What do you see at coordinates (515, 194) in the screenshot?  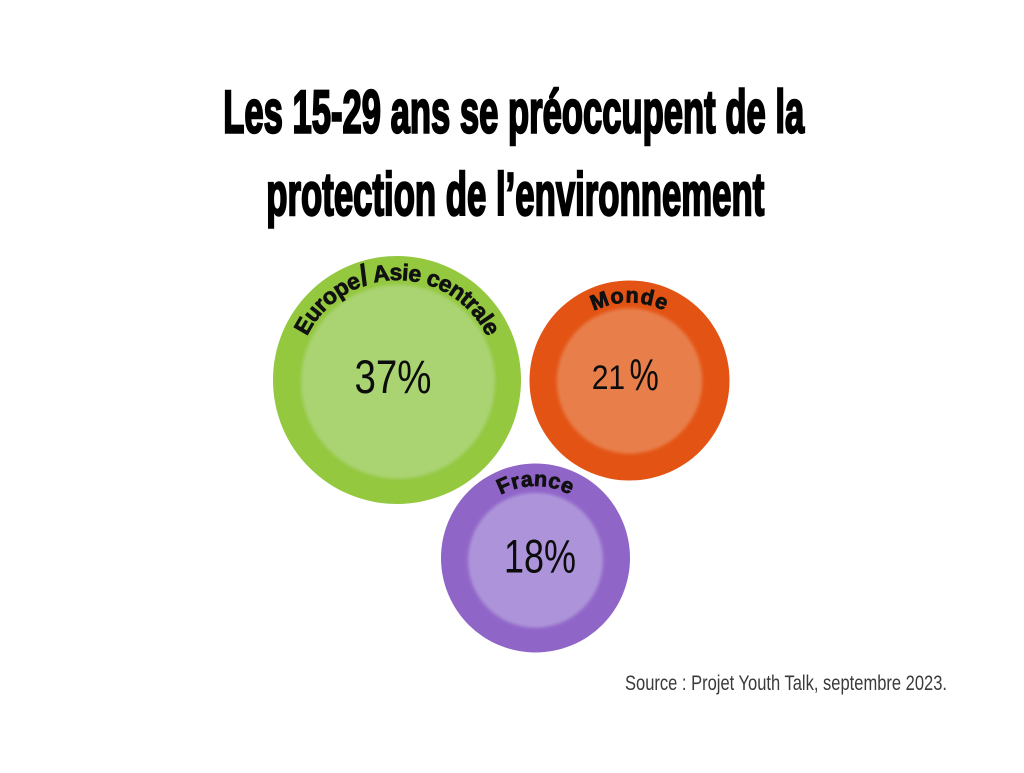 I see `svg-text: protection de l’environnement` at bounding box center [515, 194].